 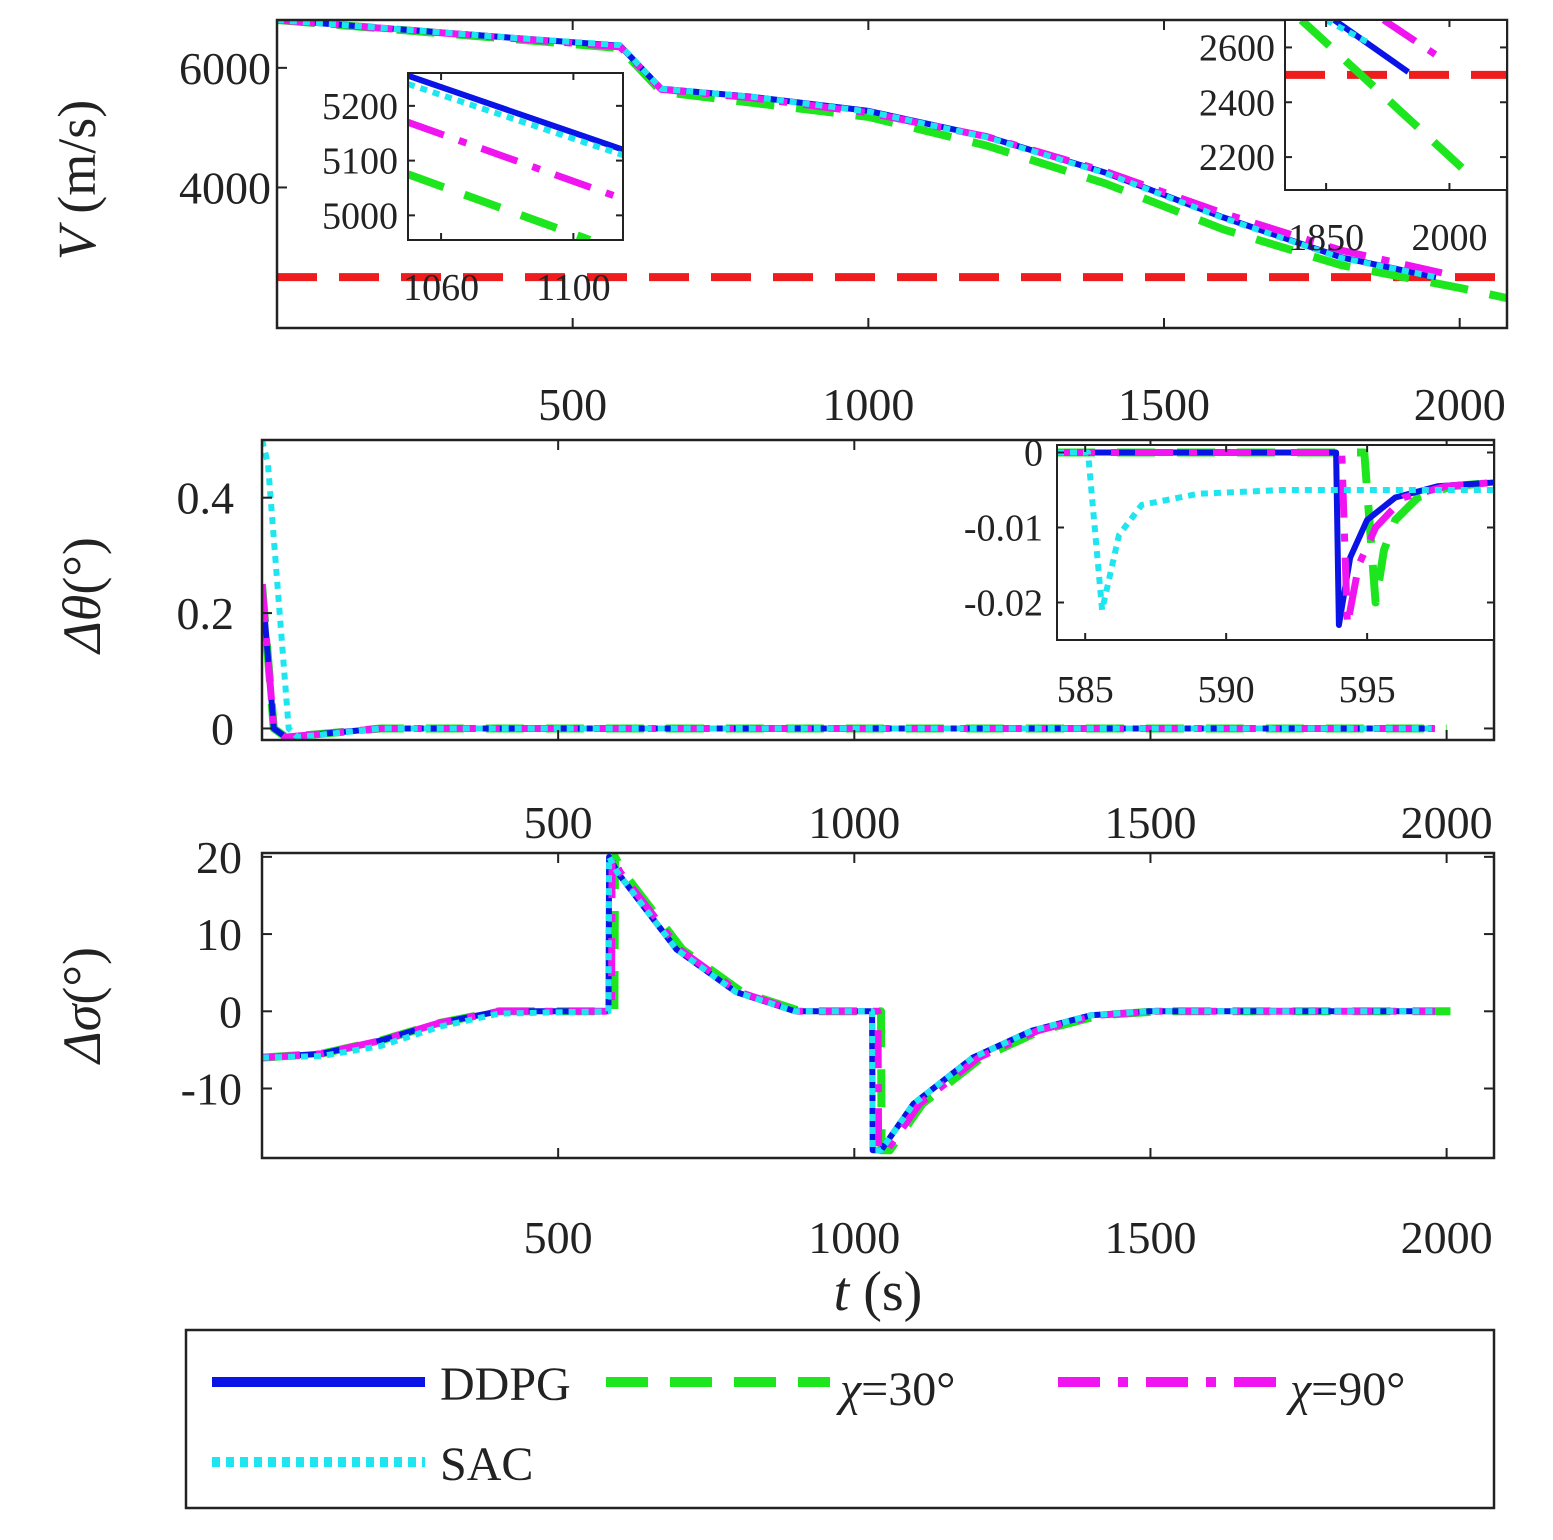 I want to click on velocity-inset-right-ticks: 1850 2000 2200 2400 2600, so click(x=1353, y=139).